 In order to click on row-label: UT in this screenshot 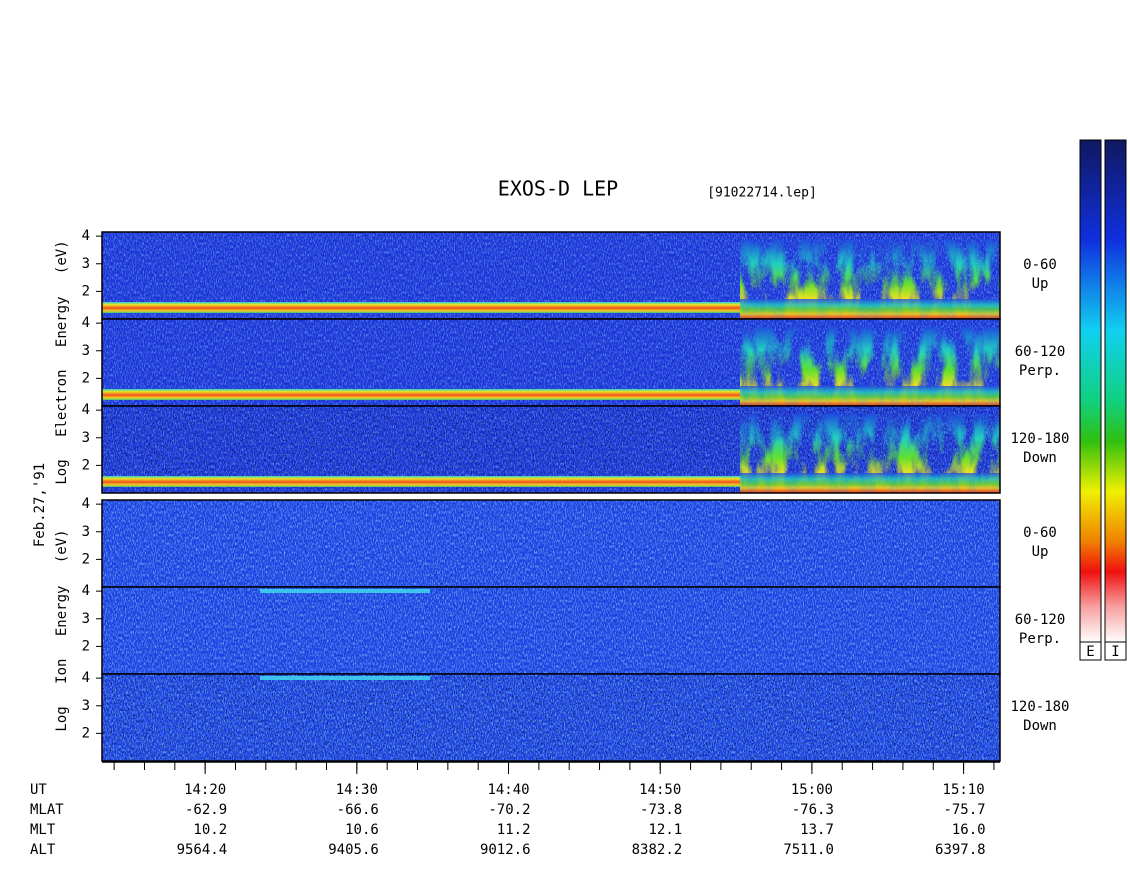, I will do `click(38, 790)`.